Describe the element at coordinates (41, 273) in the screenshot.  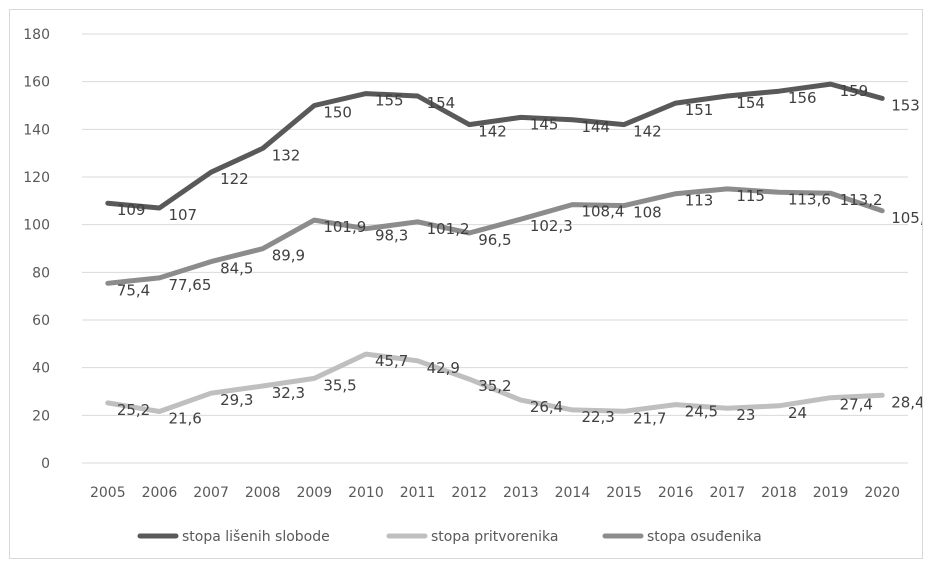
I see `y-tick-label: 80` at that location.